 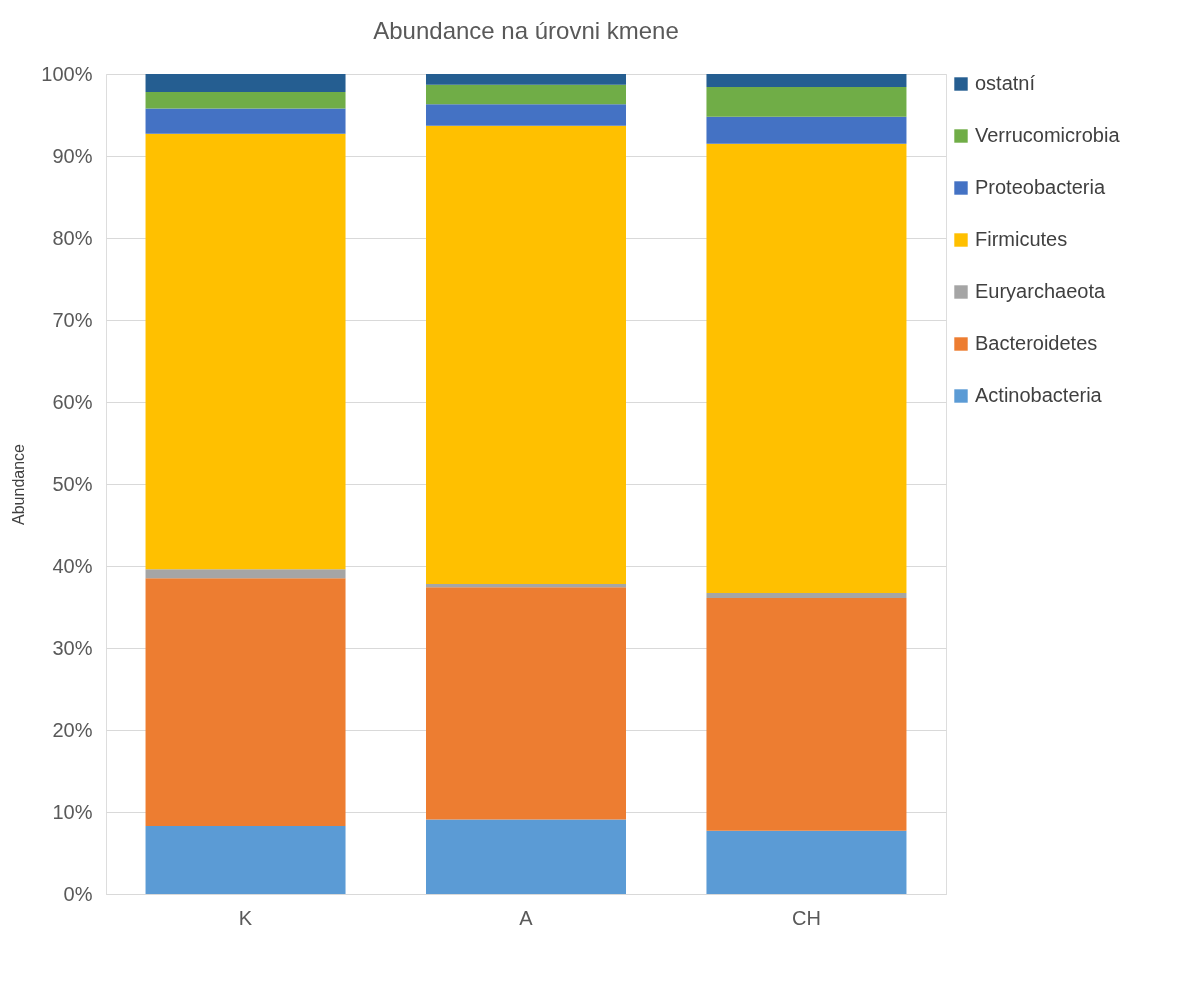 I want to click on legend-label: Verrucomicrobia, so click(x=1048, y=135).